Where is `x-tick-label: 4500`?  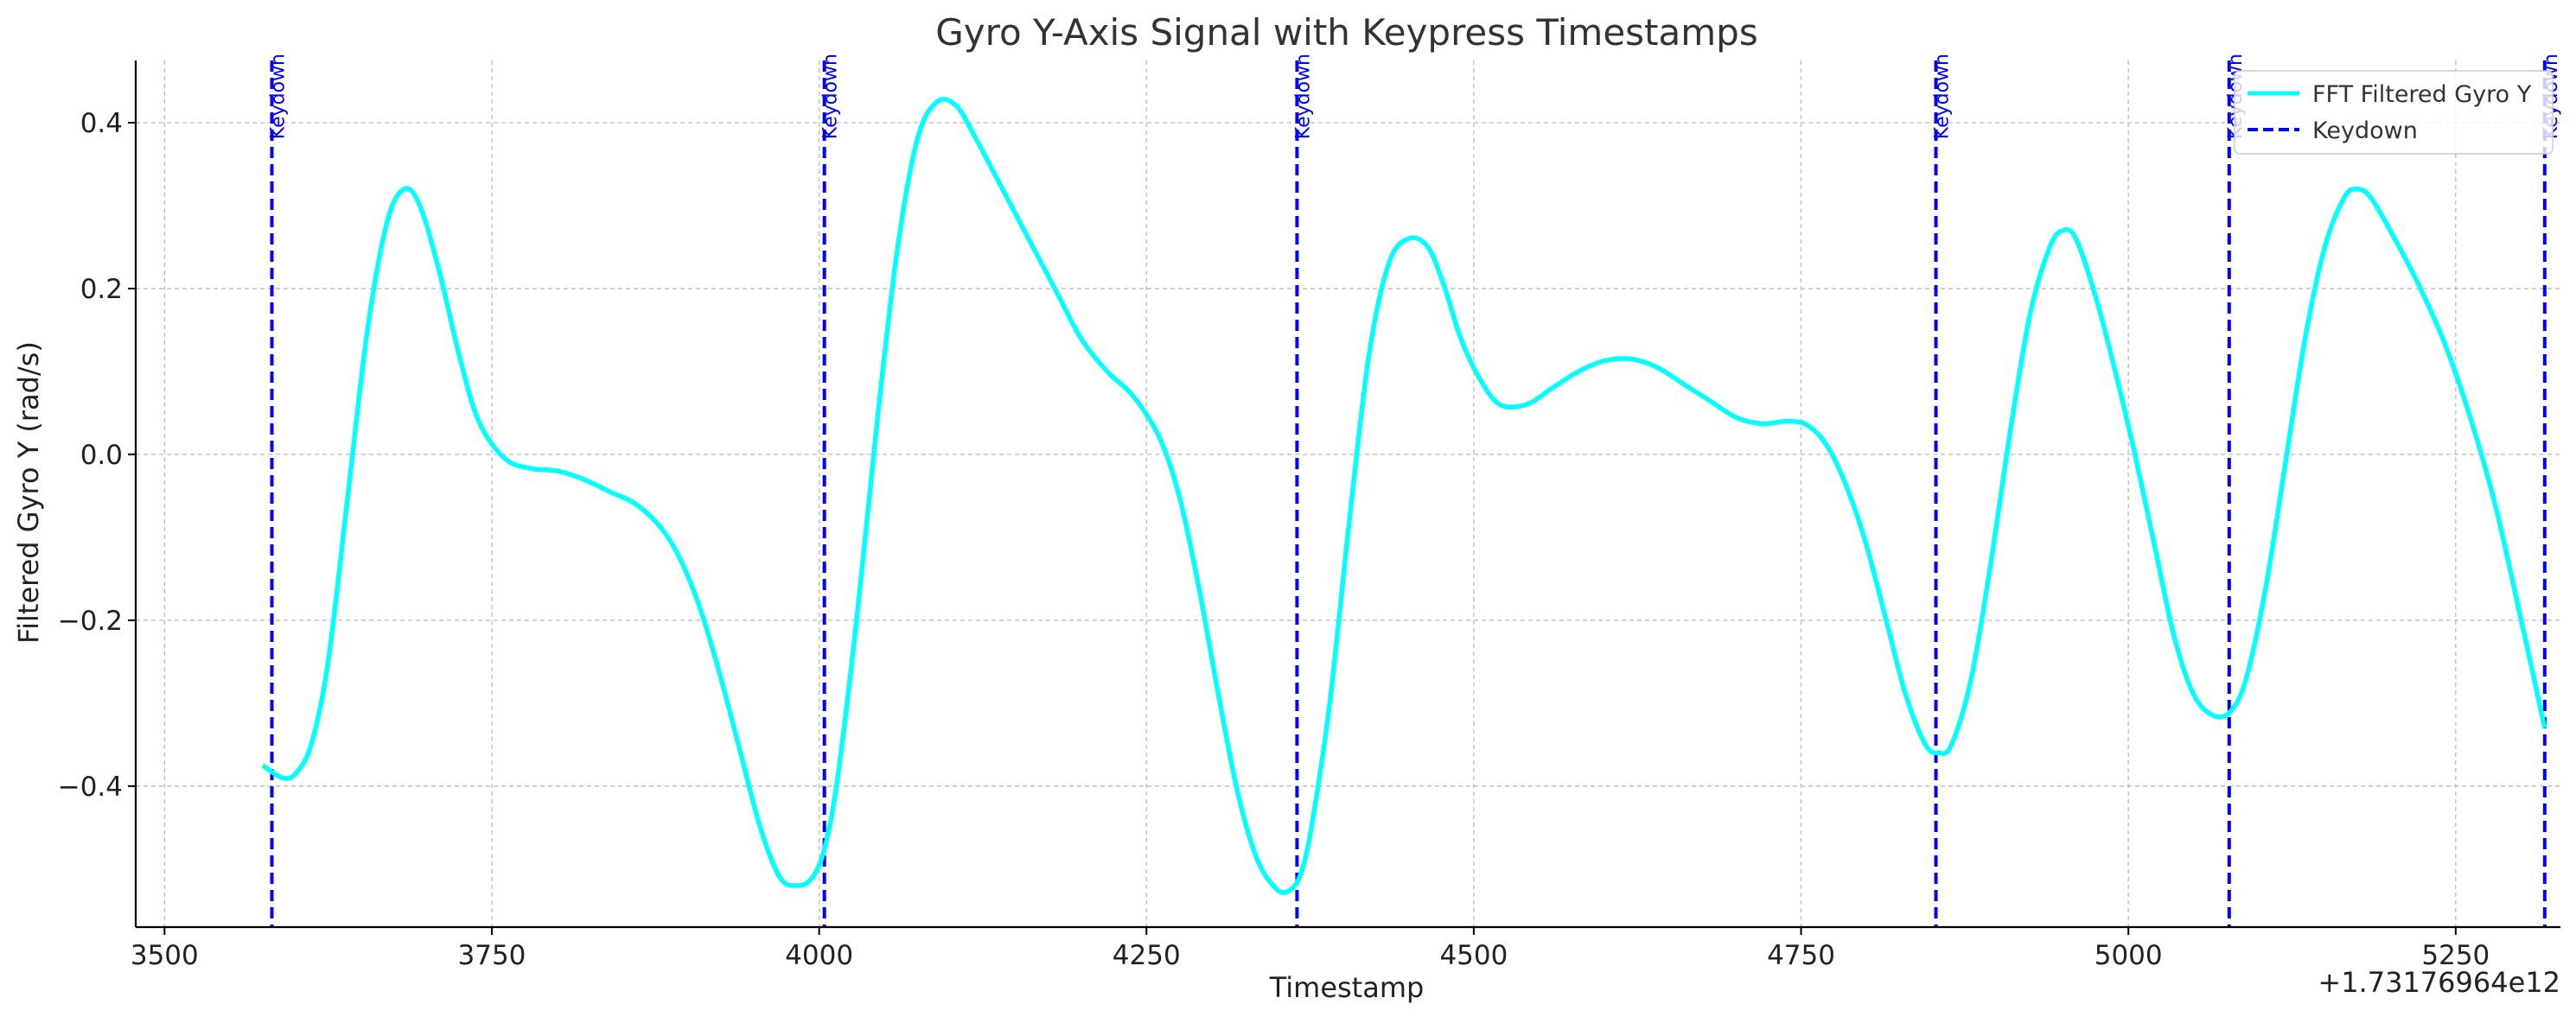 x-tick-label: 4500 is located at coordinates (1473, 956).